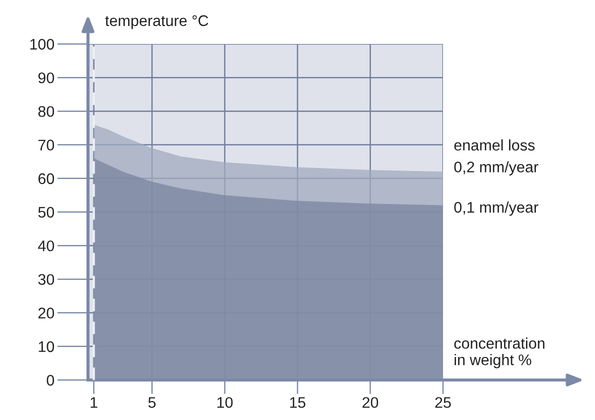 The image size is (595, 420). Describe the element at coordinates (156, 22) in the screenshot. I see `y-axis-title: temperature °C` at that location.